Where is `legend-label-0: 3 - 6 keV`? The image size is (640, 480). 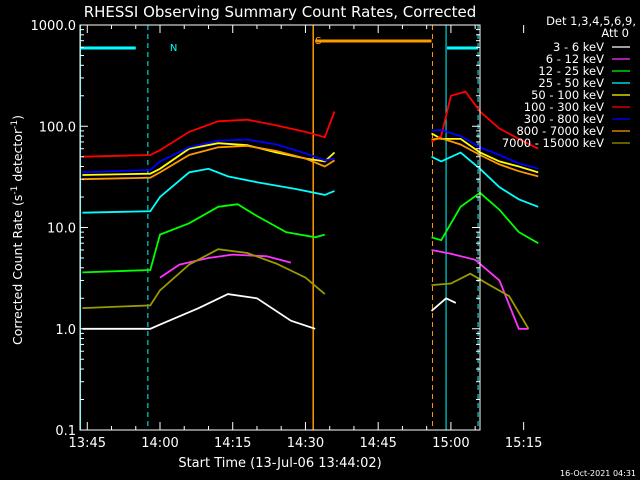
legend-label-0: 3 - 6 keV is located at coordinates (578, 47).